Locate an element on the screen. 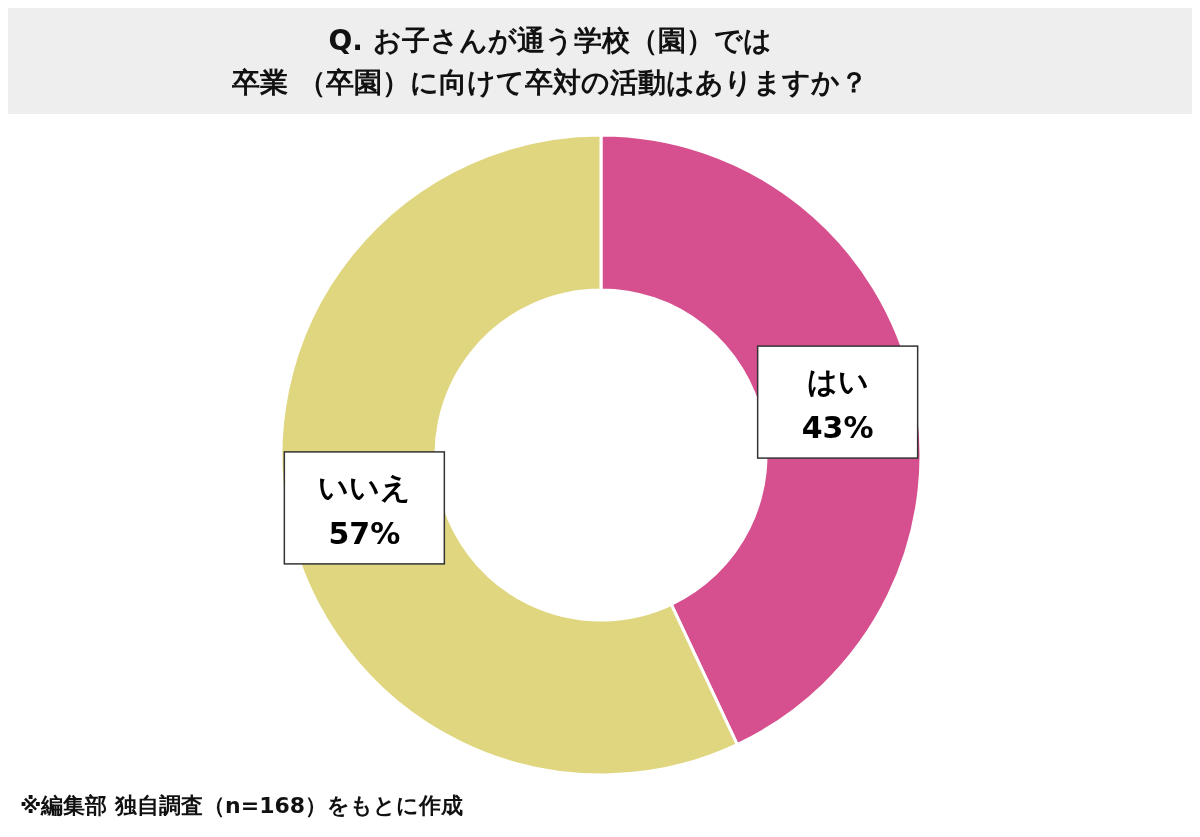 Image resolution: width=1200 pixels, height=837 pixels. data-label: 43% is located at coordinates (837, 428).